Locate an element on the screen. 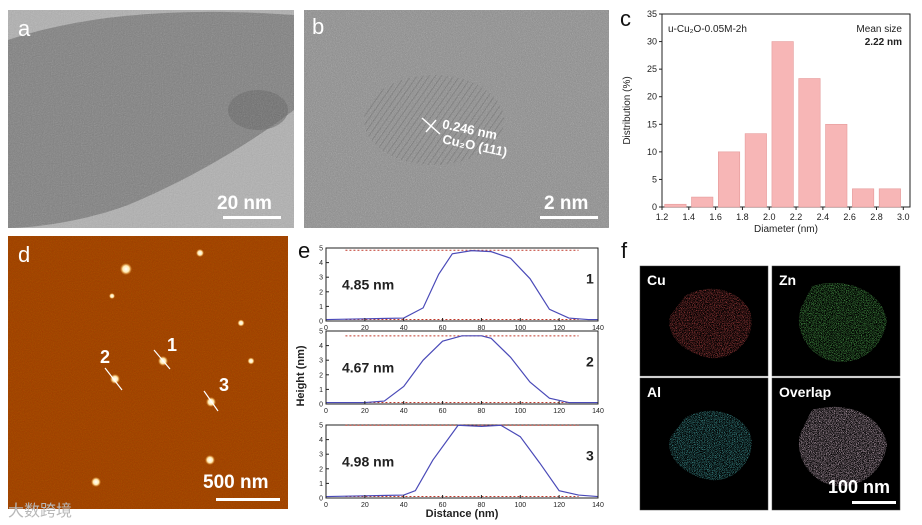  scale-text-d: 500 nm is located at coordinates (236, 482).